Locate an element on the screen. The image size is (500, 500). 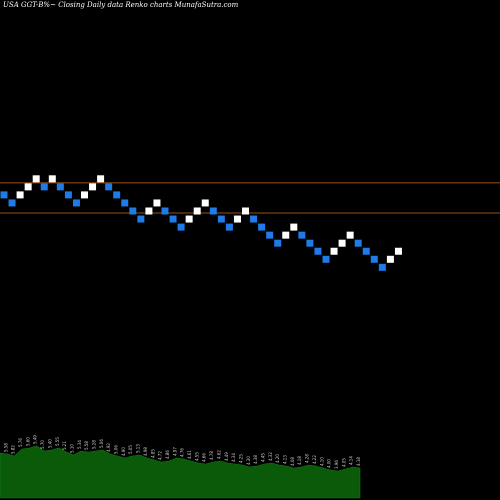
volume-label: 4.13 is located at coordinates (285, 459).